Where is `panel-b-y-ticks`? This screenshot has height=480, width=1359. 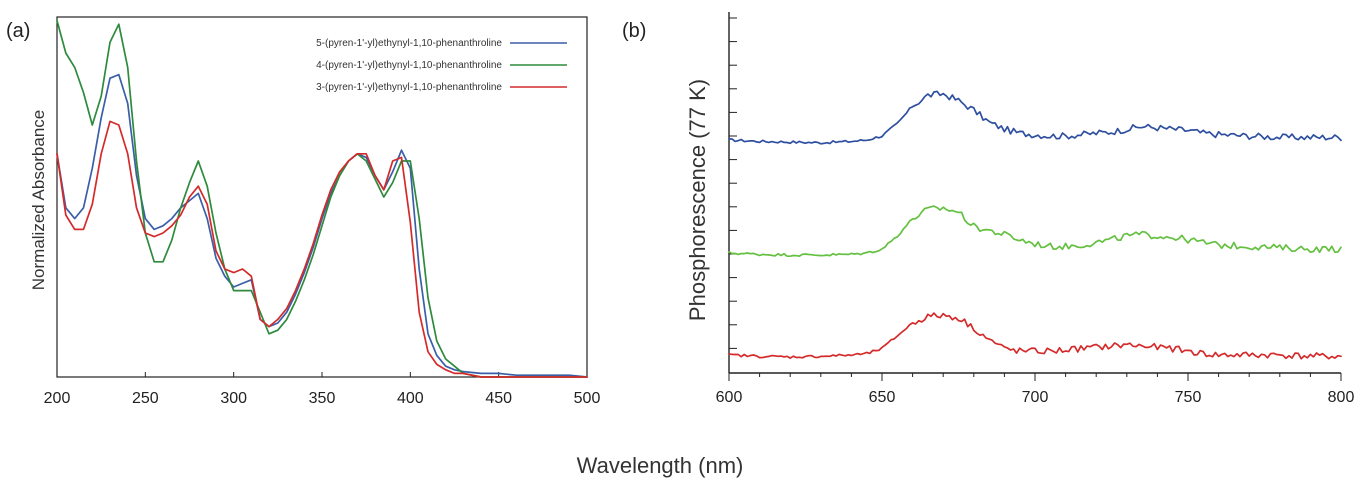
panel-b-y-ticks is located at coordinates (733, 183).